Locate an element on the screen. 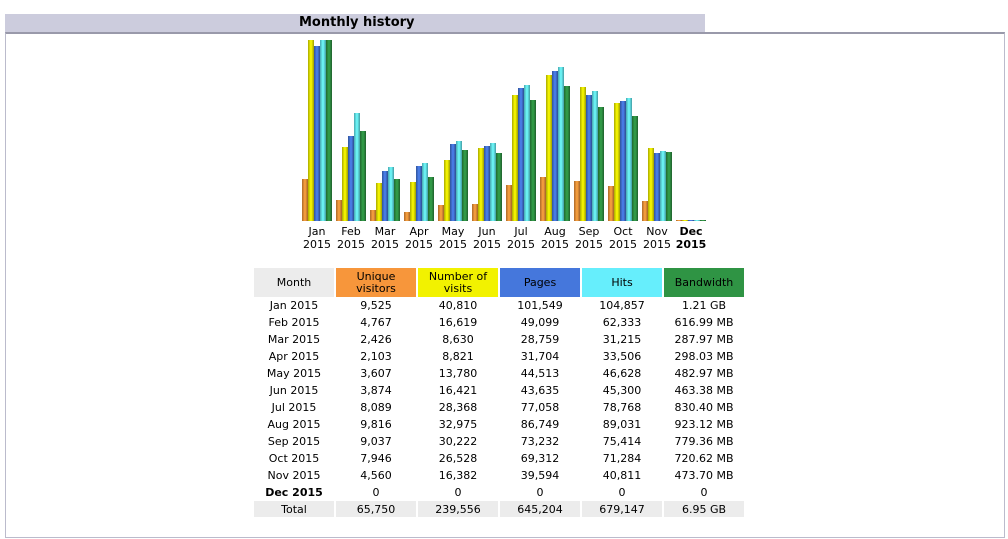  cell-visits: 40,810 is located at coordinates (458, 305).